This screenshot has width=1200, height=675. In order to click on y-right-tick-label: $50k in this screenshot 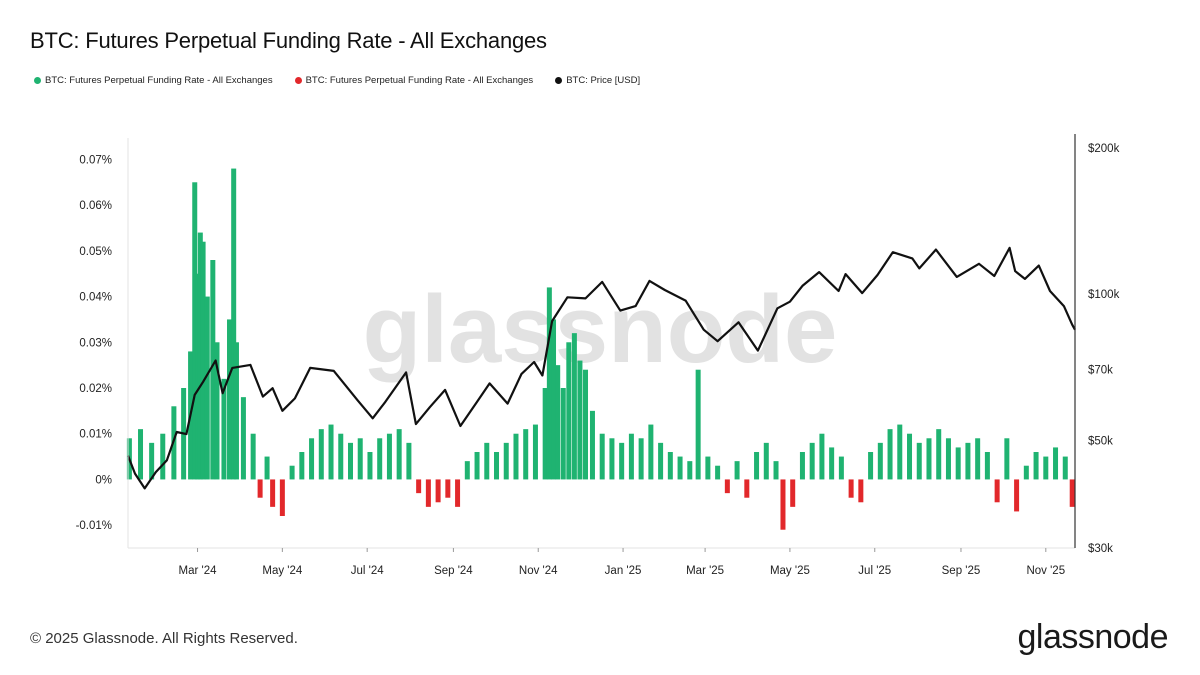, I will do `click(1100, 441)`.